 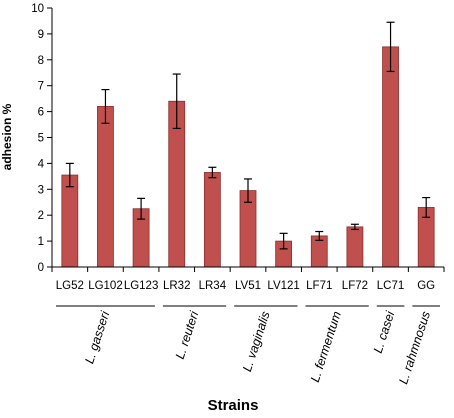 What do you see at coordinates (97, 336) in the screenshot?
I see `group-label: L. gasseri` at bounding box center [97, 336].